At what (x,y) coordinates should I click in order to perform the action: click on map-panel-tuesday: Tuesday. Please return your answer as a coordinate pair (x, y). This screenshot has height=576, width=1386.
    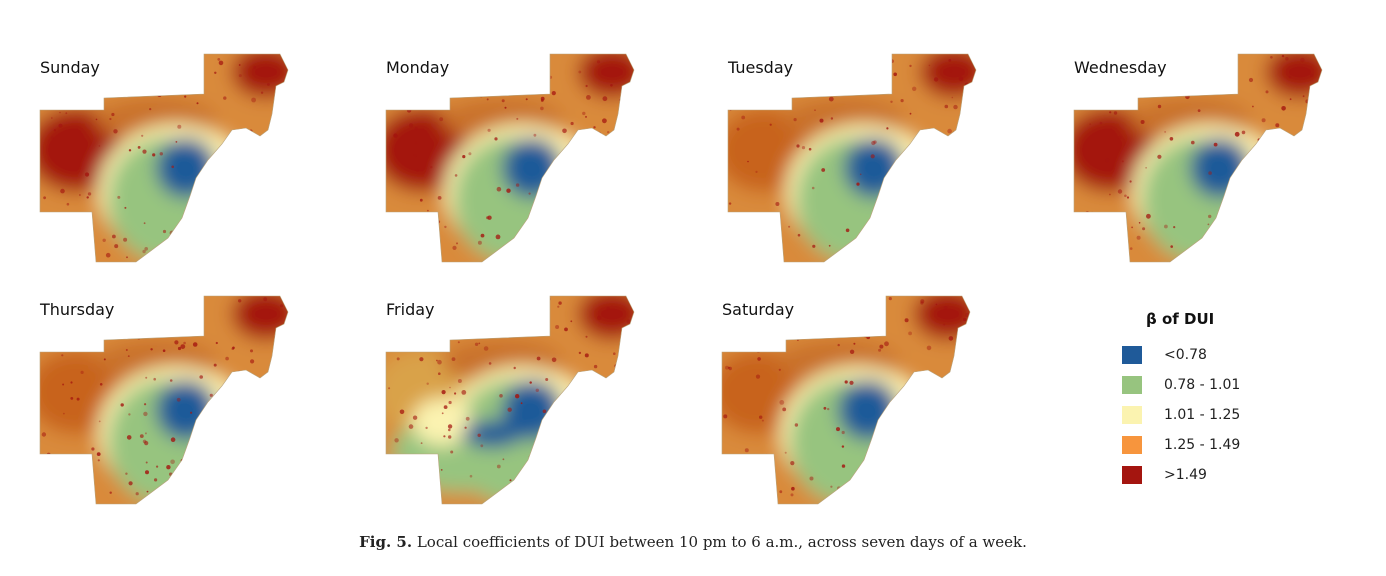
    Looking at the image, I should click on (874, 170).